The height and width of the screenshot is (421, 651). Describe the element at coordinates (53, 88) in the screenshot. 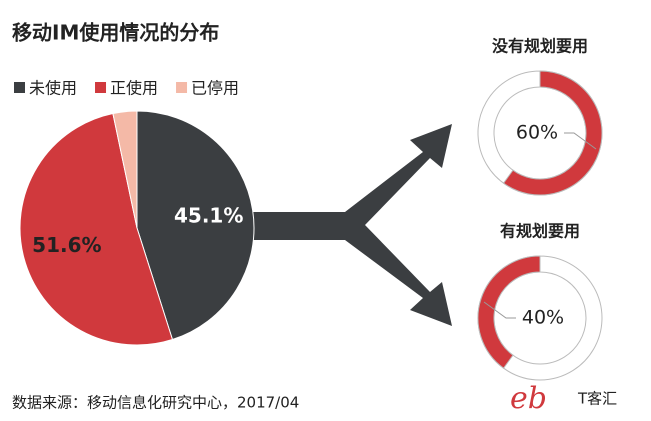

I see `legend-label: 未使用` at that location.